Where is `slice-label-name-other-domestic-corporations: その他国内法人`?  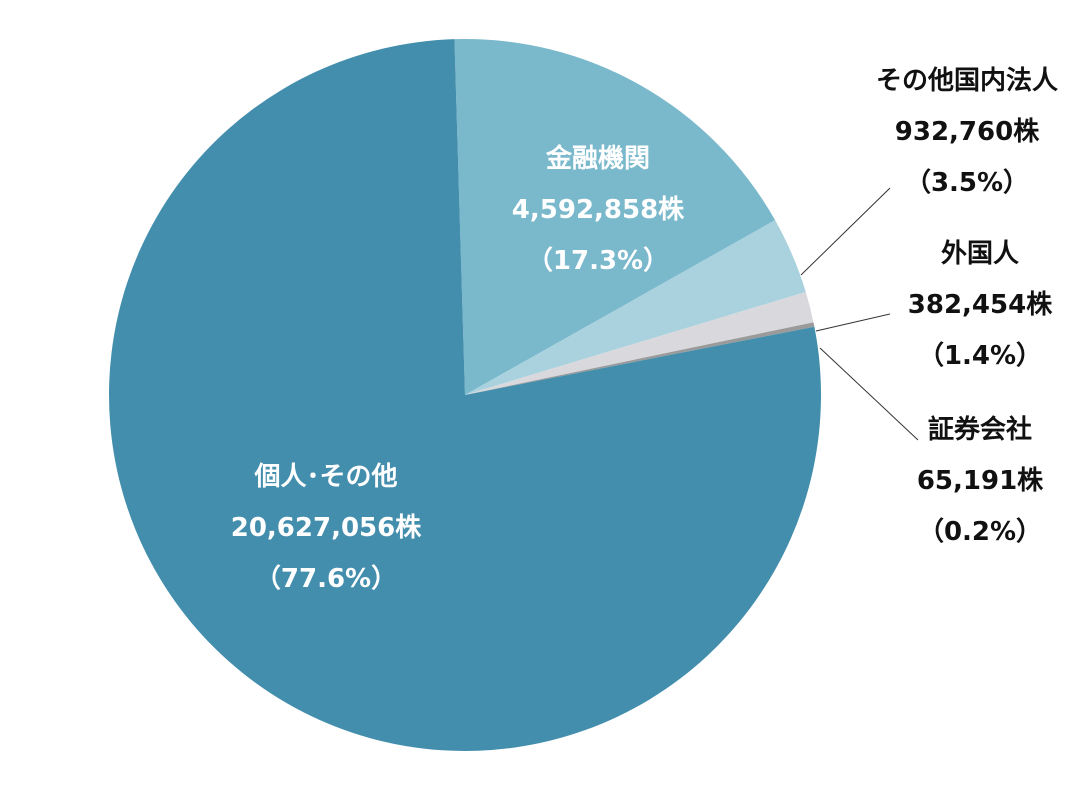
slice-label-name-other-domestic-corporations: その他国内法人 is located at coordinates (967, 81).